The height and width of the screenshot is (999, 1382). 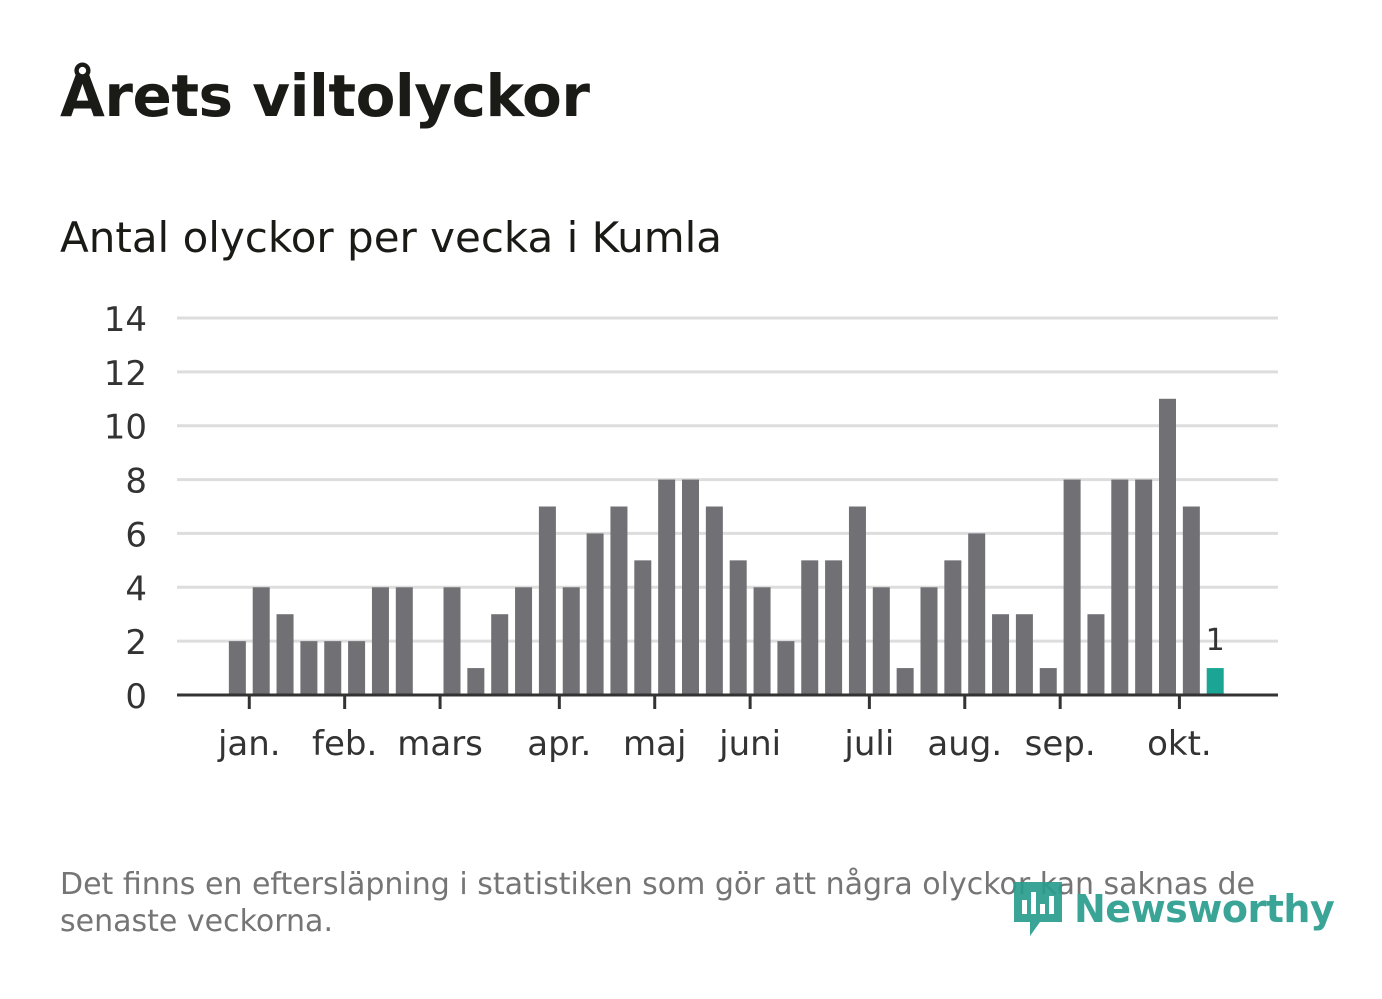 I want to click on y-tick-label: 2, so click(x=136, y=643).